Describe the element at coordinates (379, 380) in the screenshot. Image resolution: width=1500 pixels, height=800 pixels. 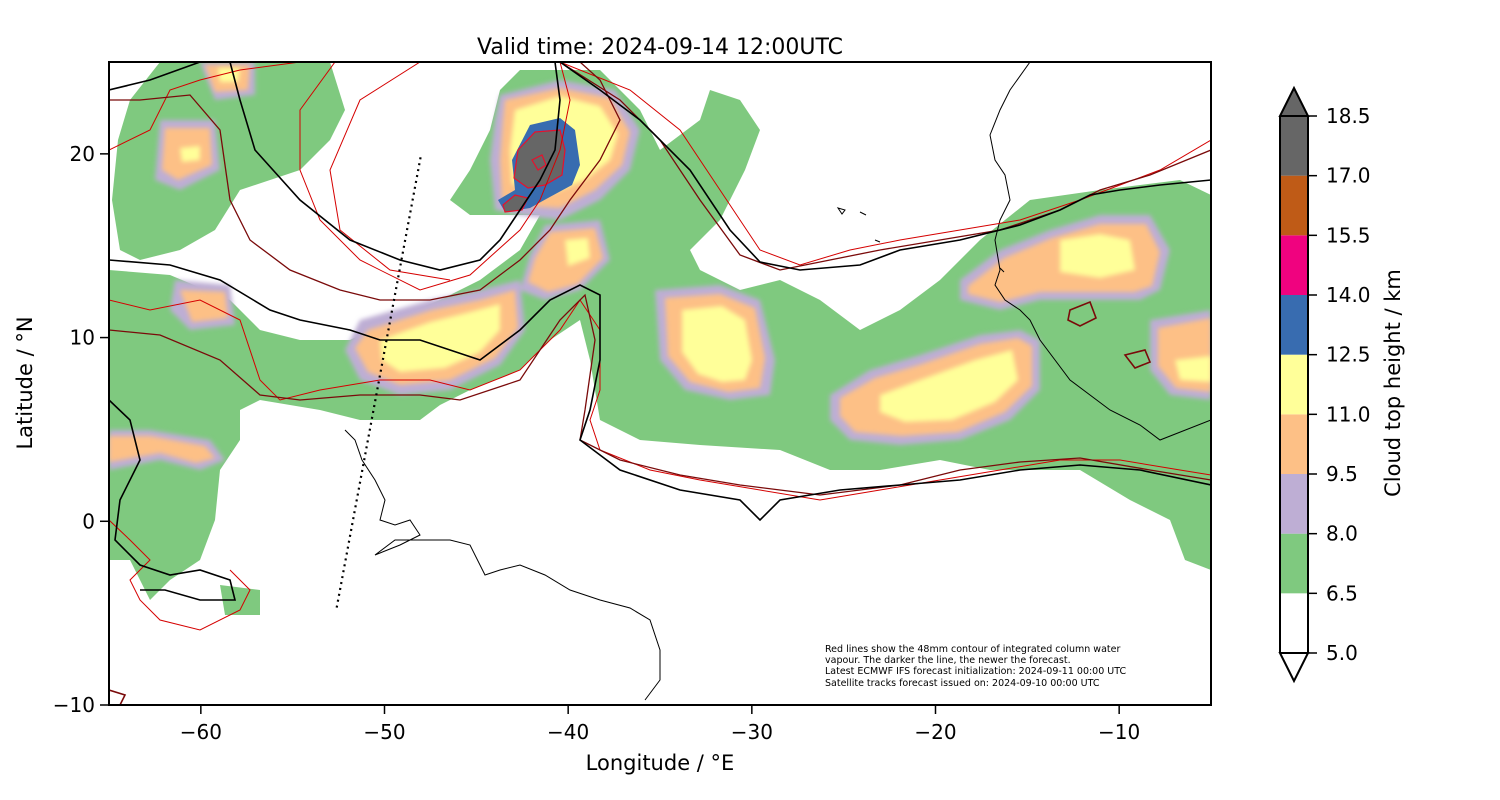
I see `satellite-track` at that location.